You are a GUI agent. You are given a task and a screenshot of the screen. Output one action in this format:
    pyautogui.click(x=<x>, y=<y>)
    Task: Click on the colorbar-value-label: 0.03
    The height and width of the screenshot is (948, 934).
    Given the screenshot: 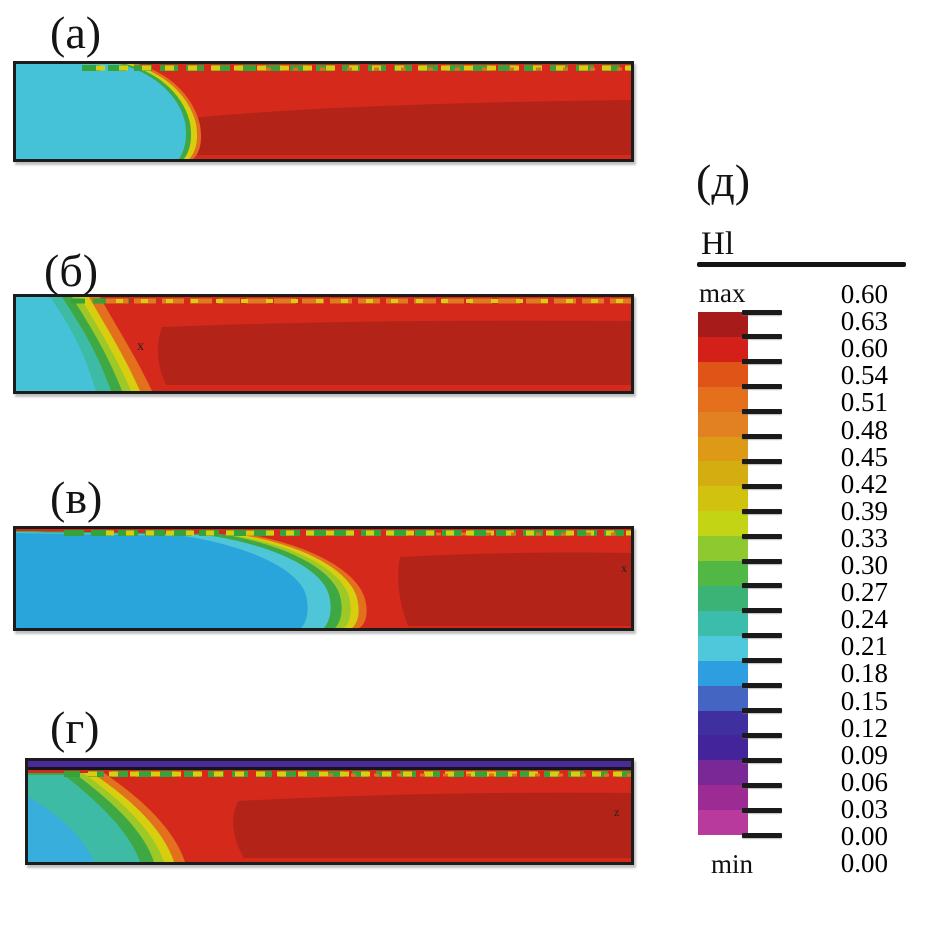 What is the action you would take?
    pyautogui.click(x=864, y=808)
    